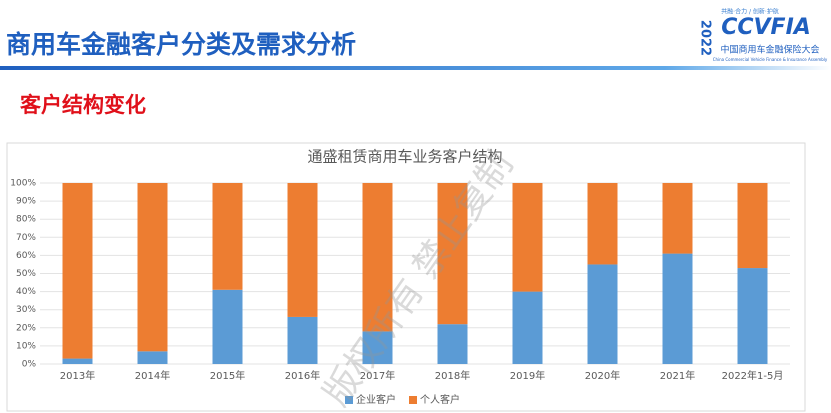  I want to click on y-tick-label: 20%, so click(26, 328).